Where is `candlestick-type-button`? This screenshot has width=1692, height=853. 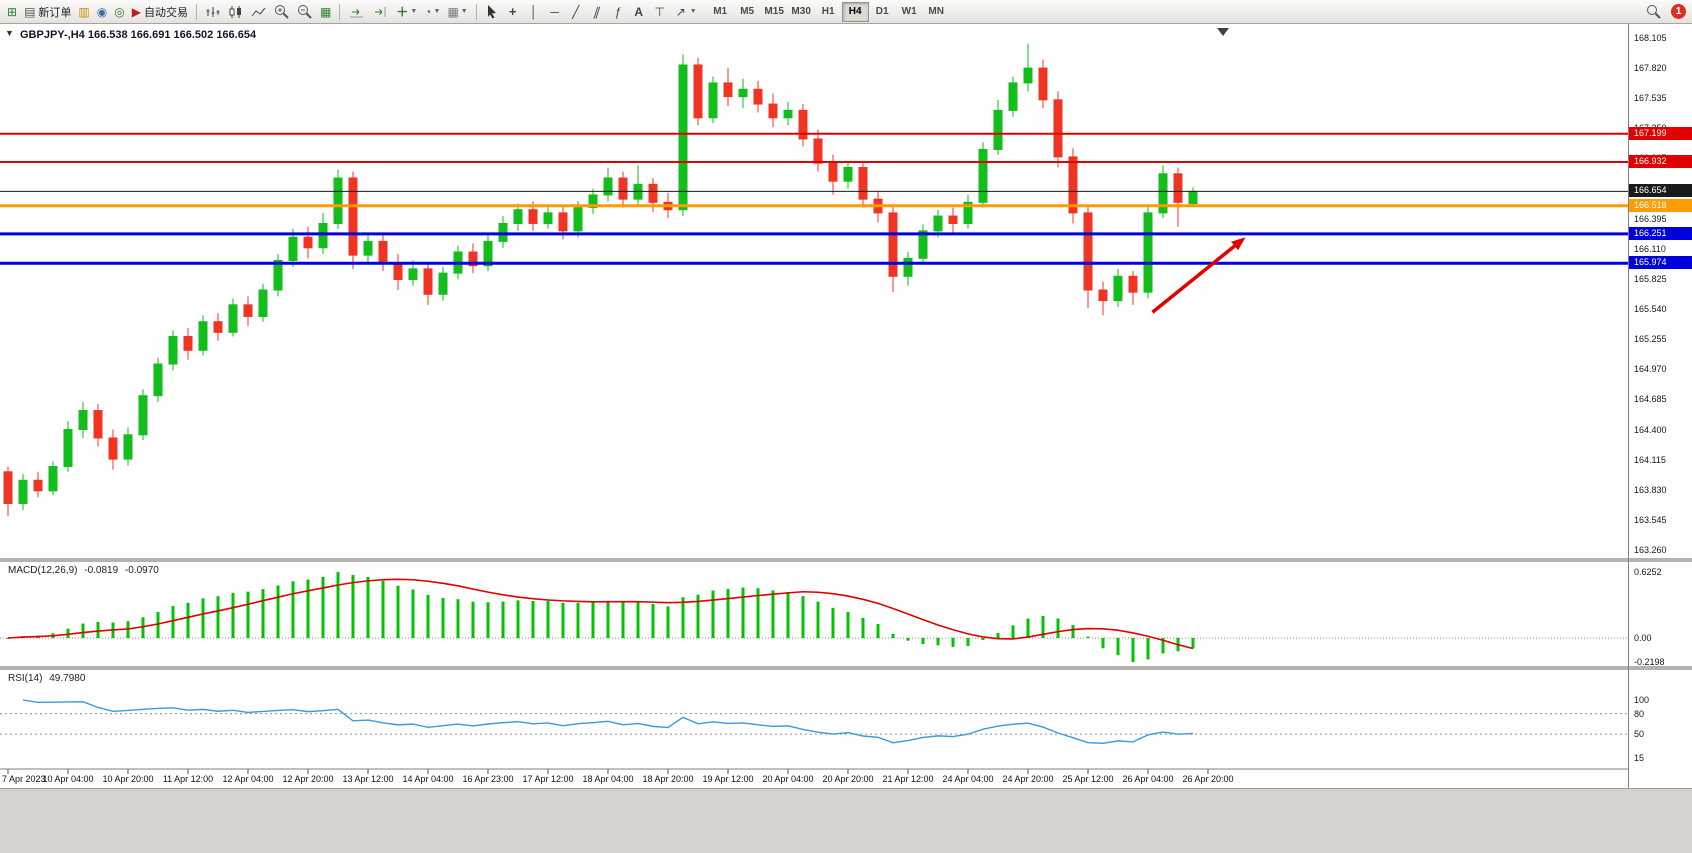 candlestick-type-button is located at coordinates (236, 12).